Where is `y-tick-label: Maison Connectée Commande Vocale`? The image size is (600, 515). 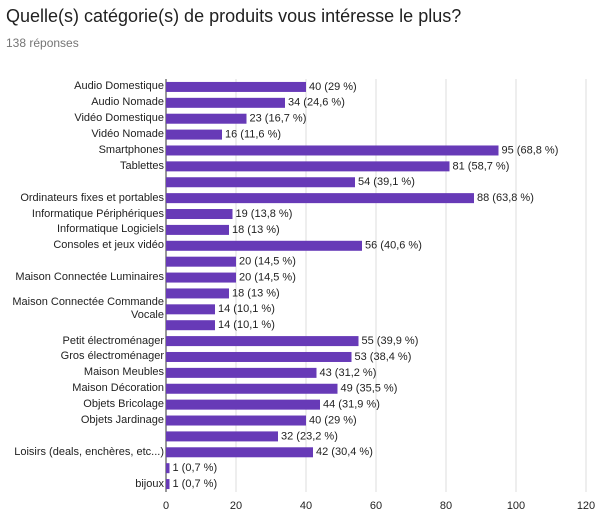
y-tick-label: Maison Connectée Commande Vocale is located at coordinates (88, 309).